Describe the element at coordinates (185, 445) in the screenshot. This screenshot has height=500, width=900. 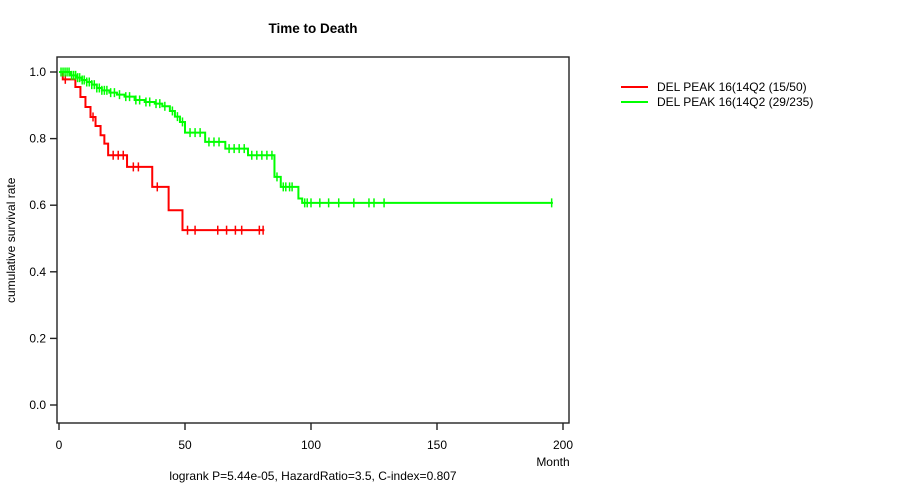
I see `x-tick-label: 50` at that location.